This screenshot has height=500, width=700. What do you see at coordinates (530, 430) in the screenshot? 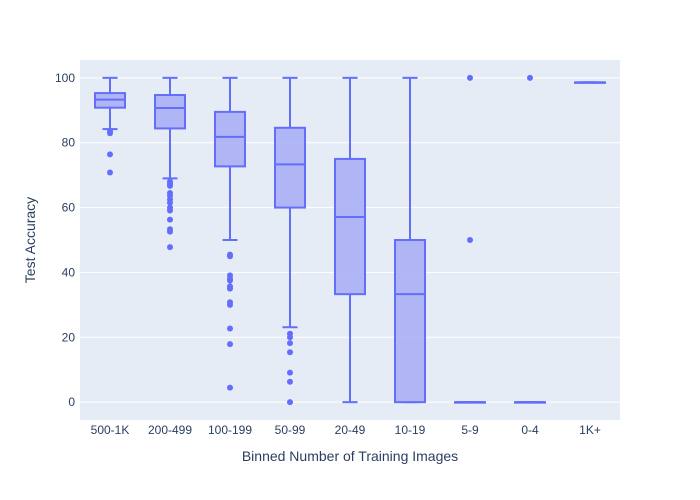
I see `x-tick-label-0-4: 0-4` at bounding box center [530, 430].